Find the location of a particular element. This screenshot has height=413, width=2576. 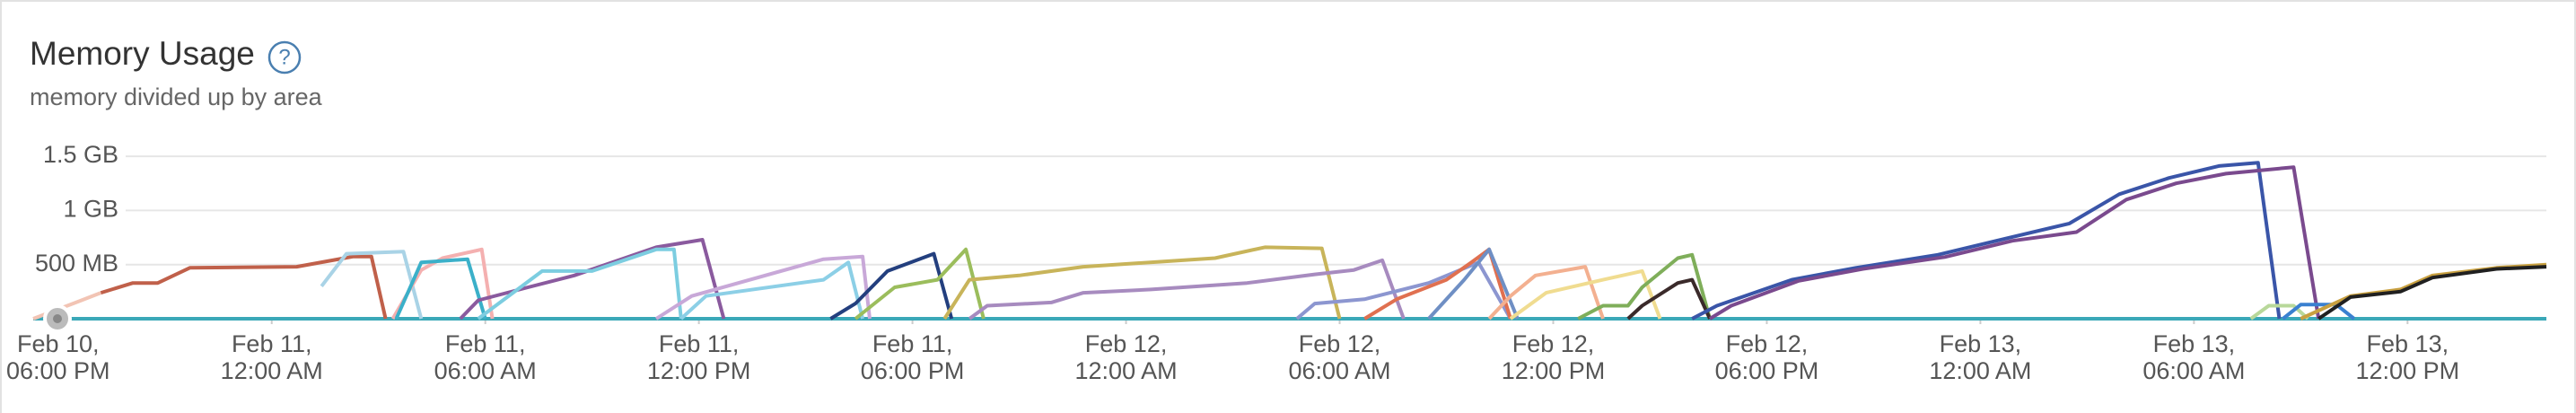

range-handle-dot is located at coordinates (57, 318).